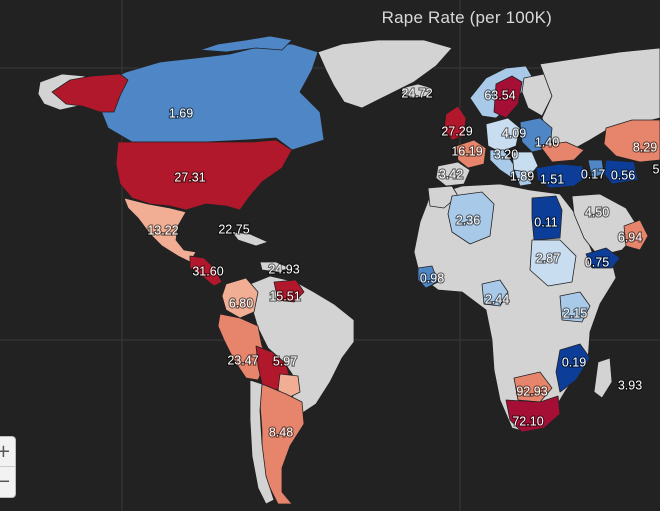 The image size is (660, 511). I want to click on value-label: 0.17, so click(593, 174).